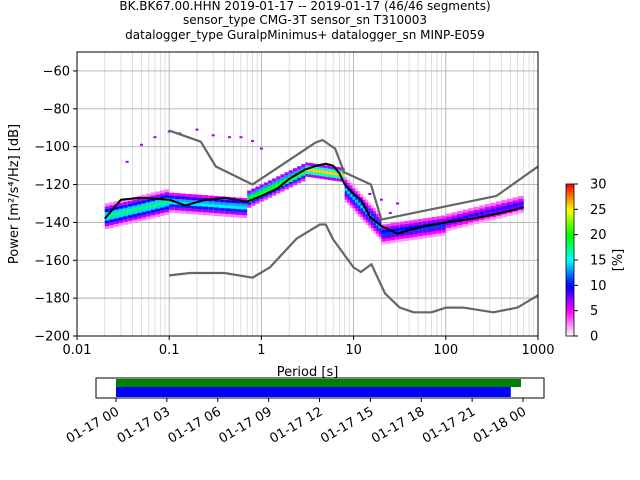 The image size is (640, 480). I want to click on y-tick-label: −120, so click(52, 185).